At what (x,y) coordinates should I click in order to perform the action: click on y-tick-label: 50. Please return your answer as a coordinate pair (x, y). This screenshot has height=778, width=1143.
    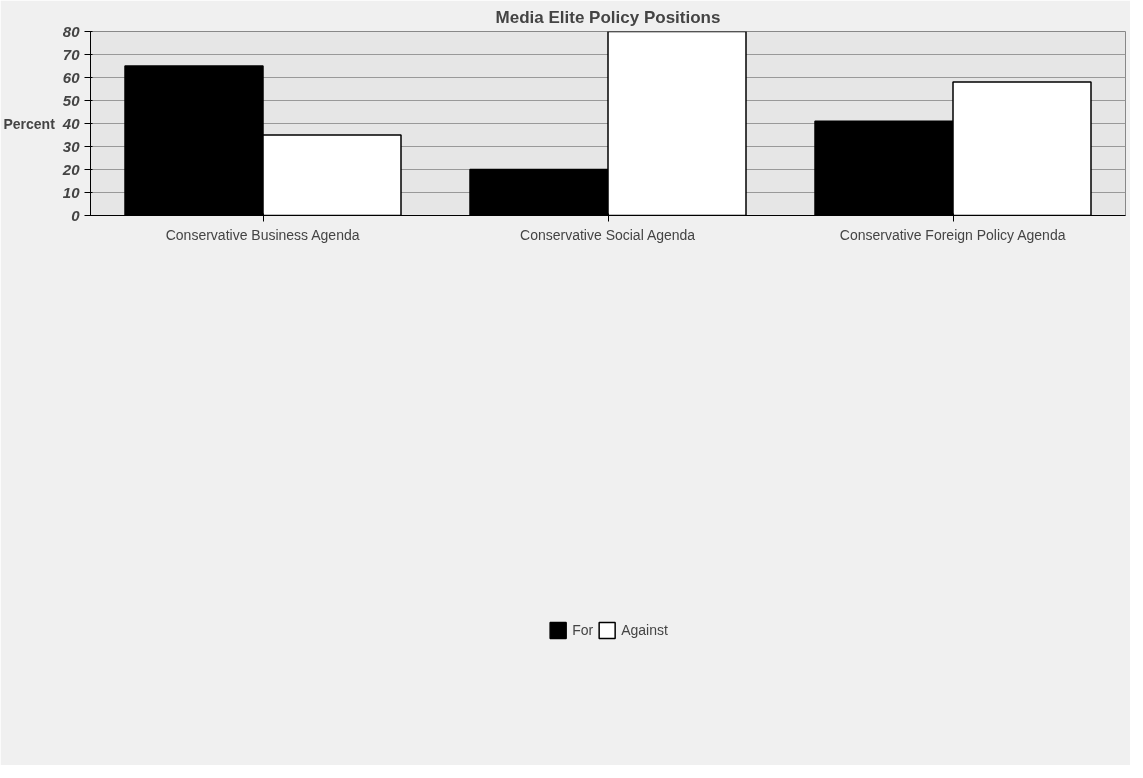
    Looking at the image, I should click on (71, 100).